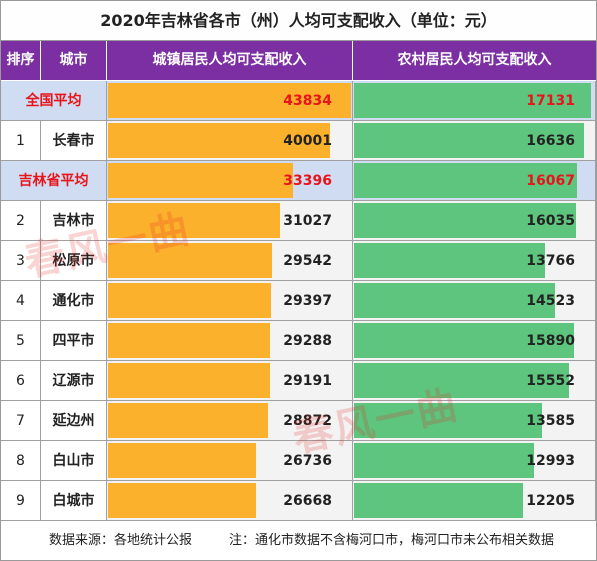 The image size is (597, 561). Describe the element at coordinates (550, 101) in the screenshot. I see `rural-income-value: 17131` at that location.